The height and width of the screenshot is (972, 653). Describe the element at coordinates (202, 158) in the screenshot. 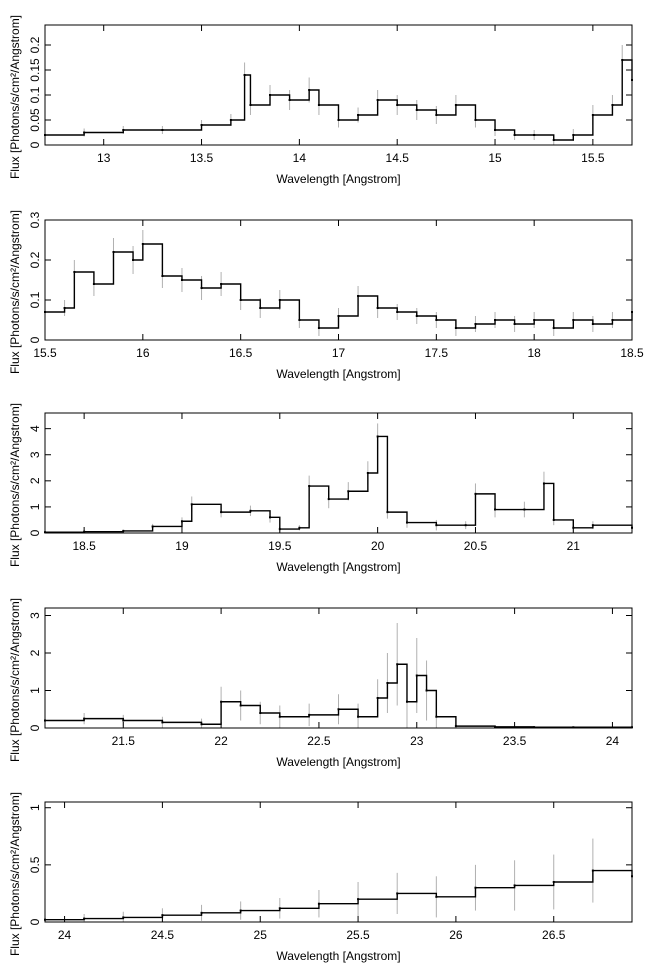

I see `x-tick-label: 13.5` at that location.